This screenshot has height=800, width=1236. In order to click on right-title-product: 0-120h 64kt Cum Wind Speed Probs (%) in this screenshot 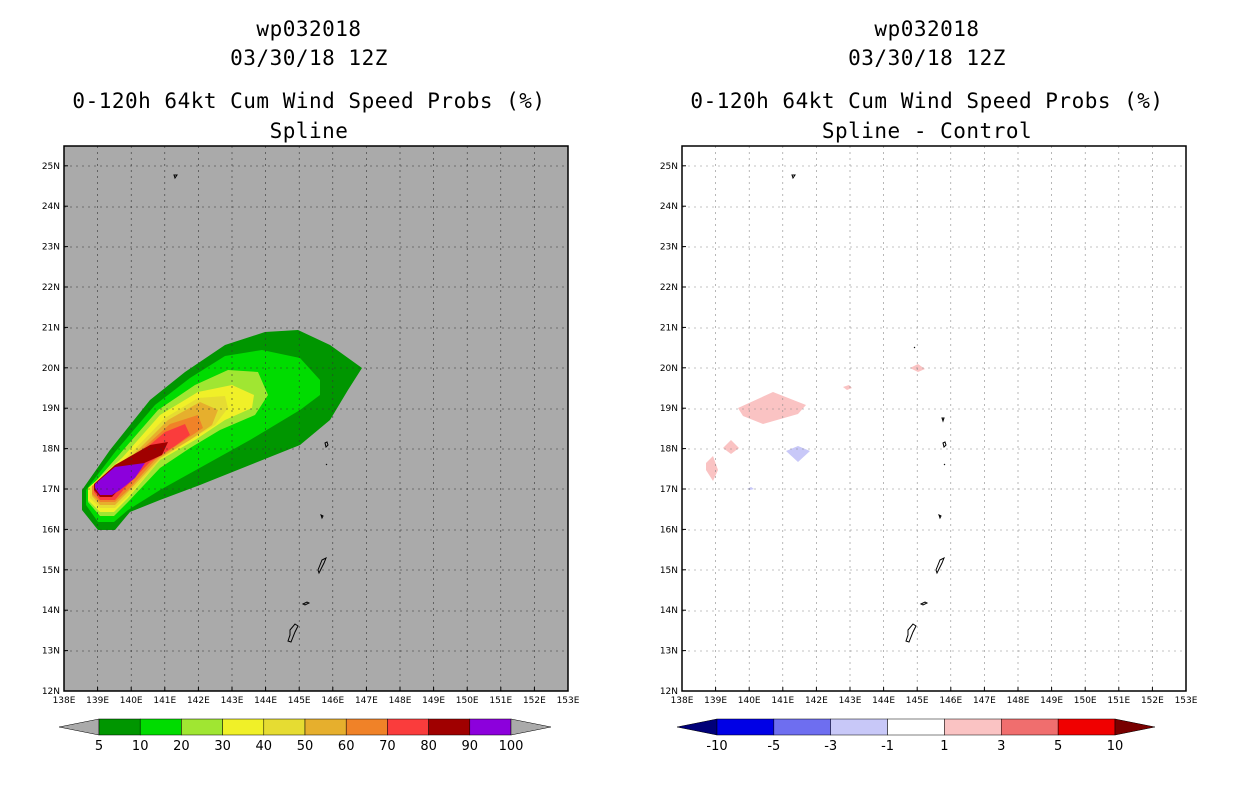, I will do `click(927, 101)`.